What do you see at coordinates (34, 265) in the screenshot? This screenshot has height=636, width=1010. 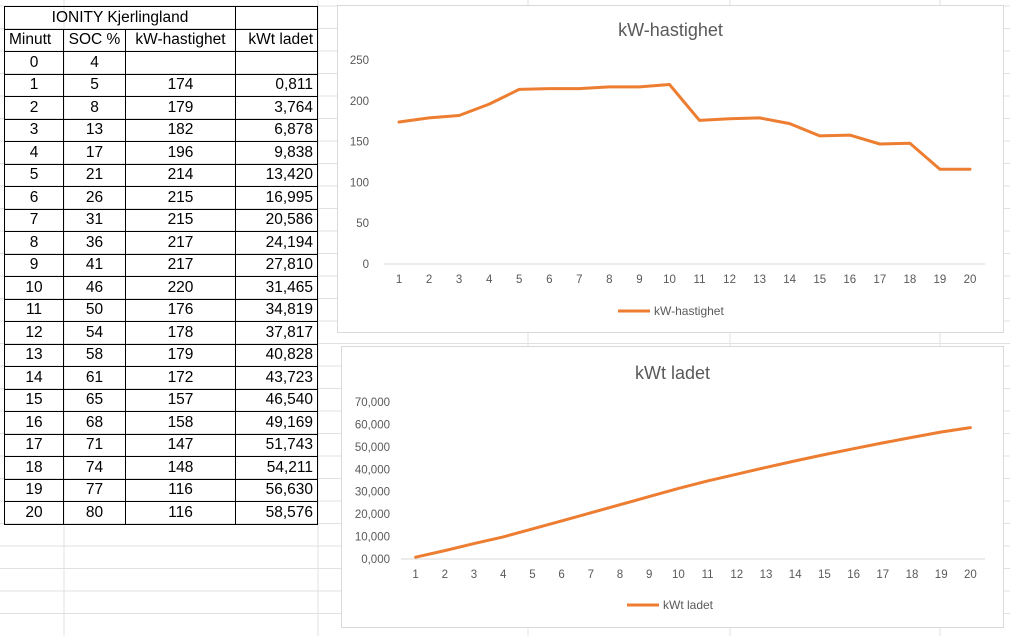 I see `cell-minutt: 9` at bounding box center [34, 265].